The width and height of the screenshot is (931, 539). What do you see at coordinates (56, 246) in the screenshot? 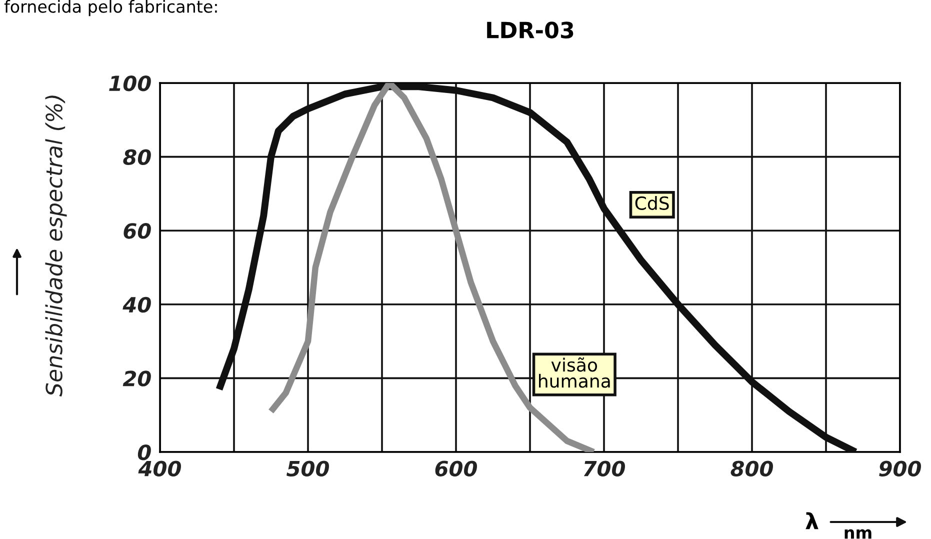
I see `y-axis-title: Sensibilidade espectral (%)` at bounding box center [56, 246].